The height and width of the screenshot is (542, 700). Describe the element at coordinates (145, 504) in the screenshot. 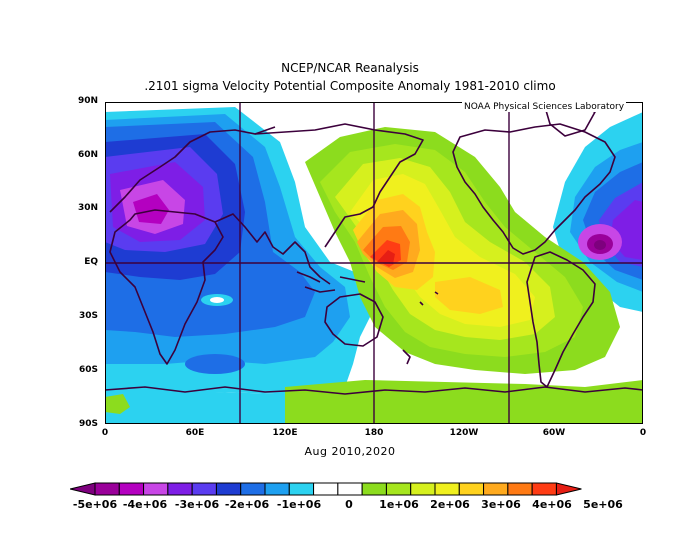

I see `colorbar-label: -4e+06` at that location.